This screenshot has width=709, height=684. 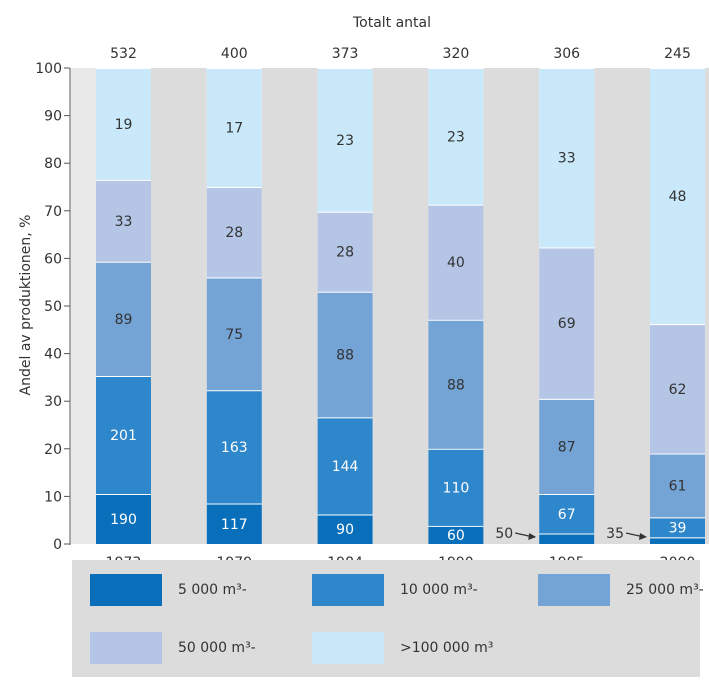 I want to click on legend-item: >100 000 m³, so click(x=402, y=648).